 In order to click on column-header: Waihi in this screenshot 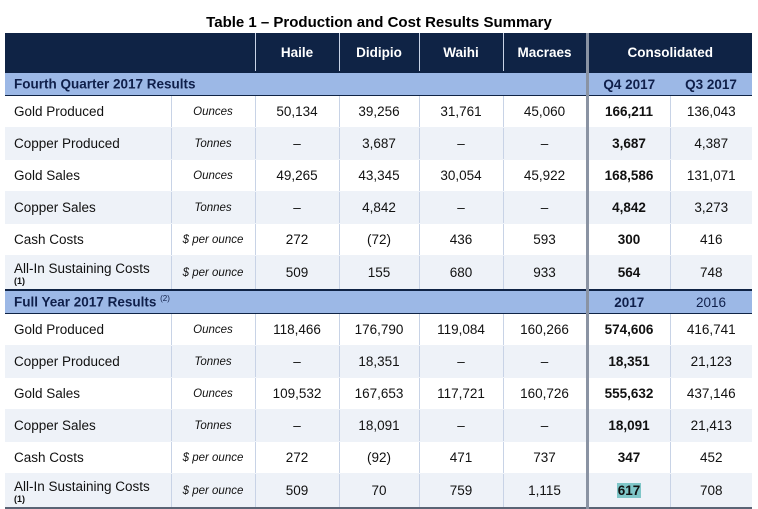, I will do `click(460, 52)`.